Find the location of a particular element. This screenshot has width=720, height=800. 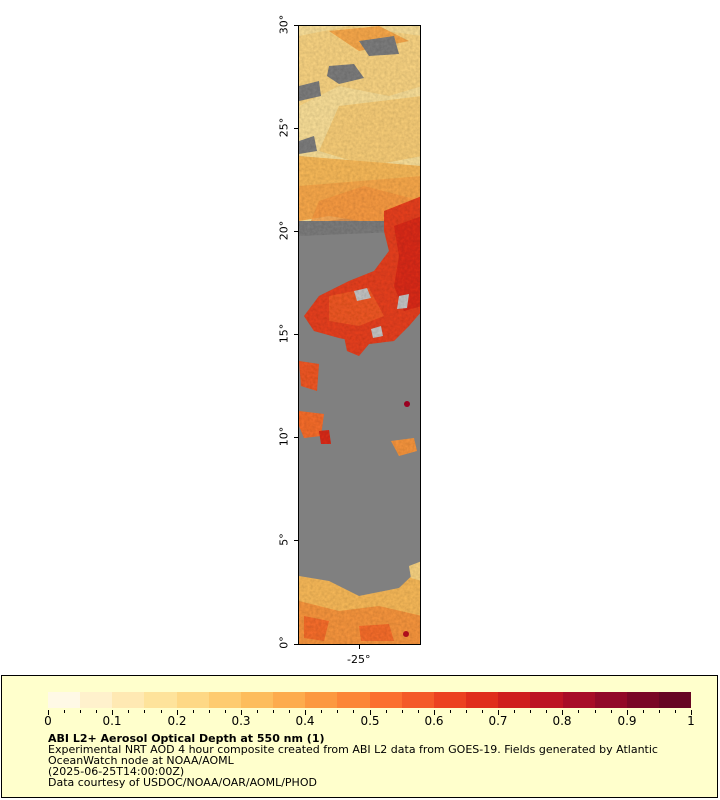

lat-label-30: 30° is located at coordinates (284, 24).